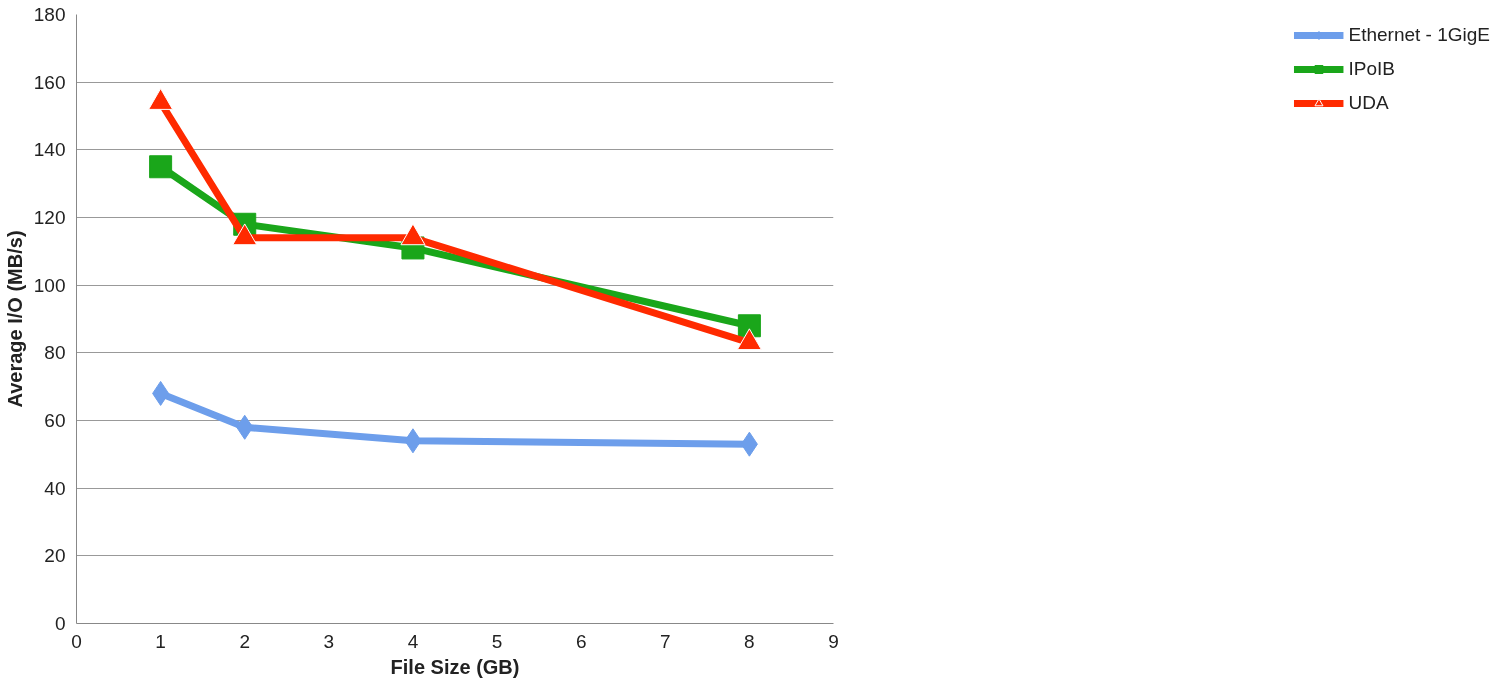  I want to click on x-tick-label: 1, so click(160, 641).